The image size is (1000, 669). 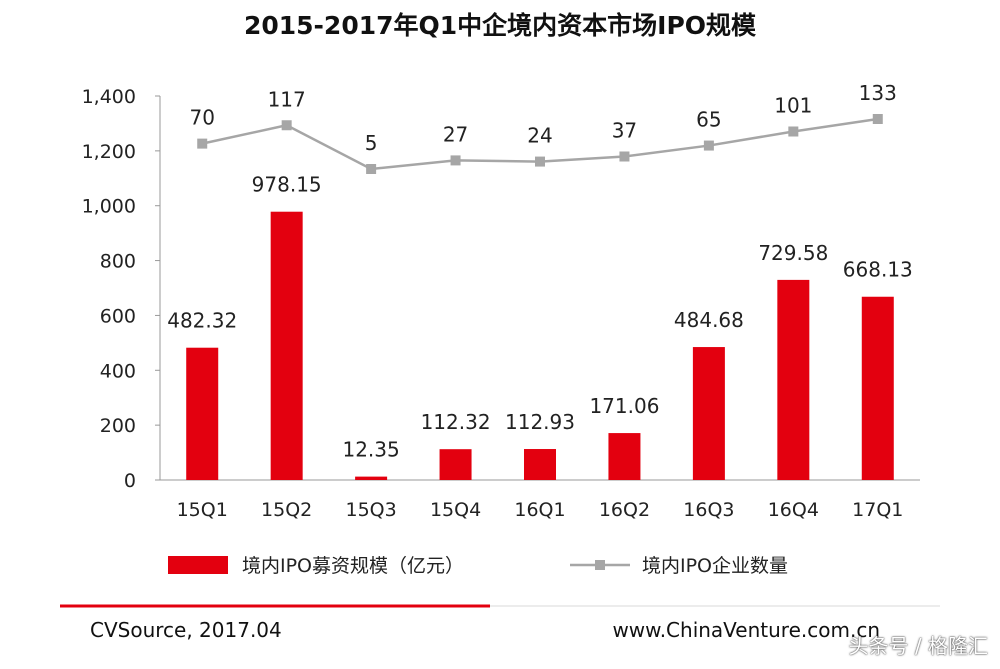 I want to click on bar-value-label: 112.93, so click(x=540, y=422).